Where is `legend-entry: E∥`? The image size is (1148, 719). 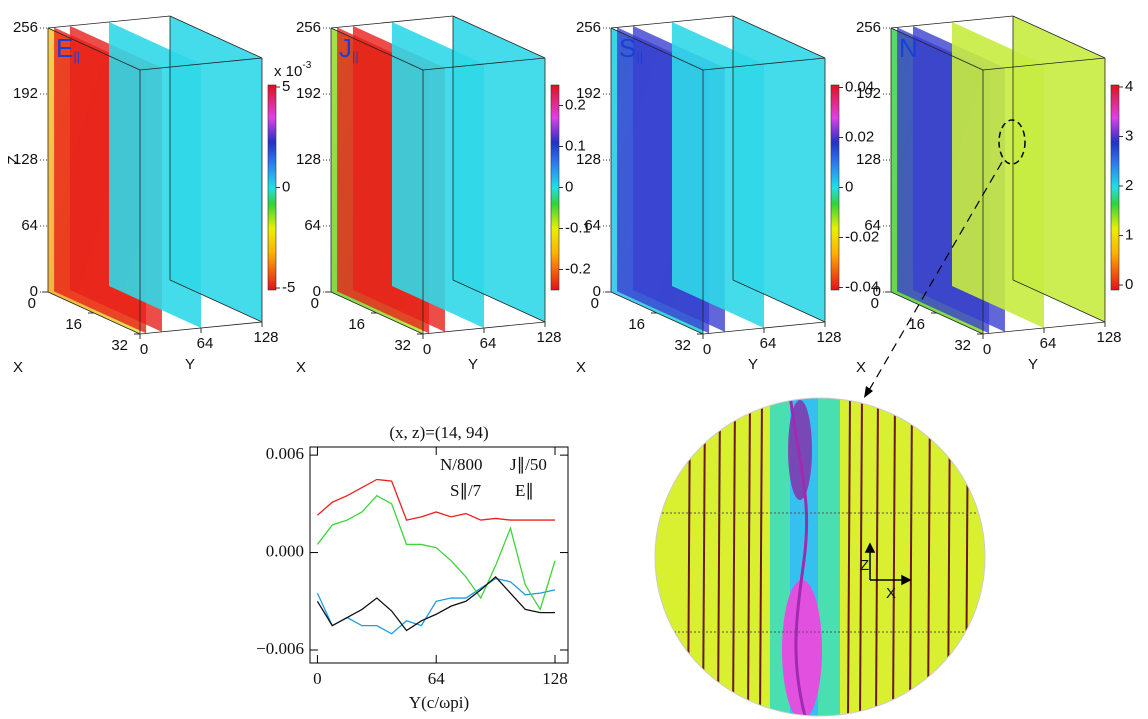
legend-entry: E∥ is located at coordinates (524, 490).